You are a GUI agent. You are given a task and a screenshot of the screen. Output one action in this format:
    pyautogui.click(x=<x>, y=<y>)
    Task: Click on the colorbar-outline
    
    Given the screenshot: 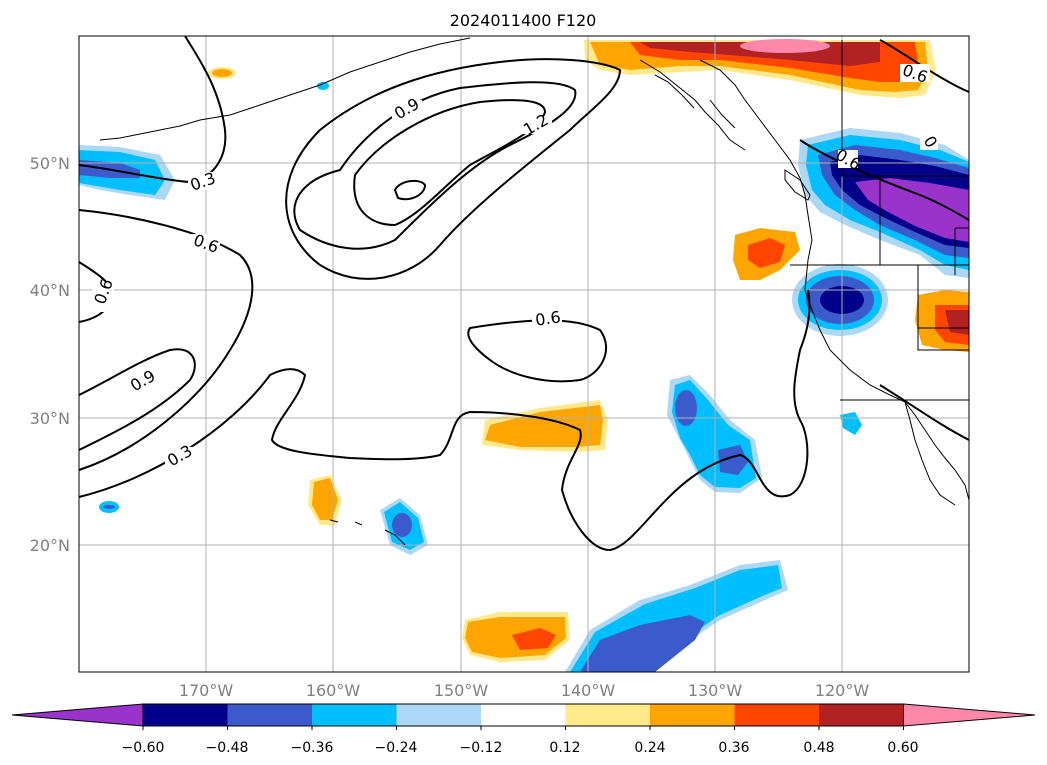 What is the action you would take?
    pyautogui.click(x=523, y=715)
    